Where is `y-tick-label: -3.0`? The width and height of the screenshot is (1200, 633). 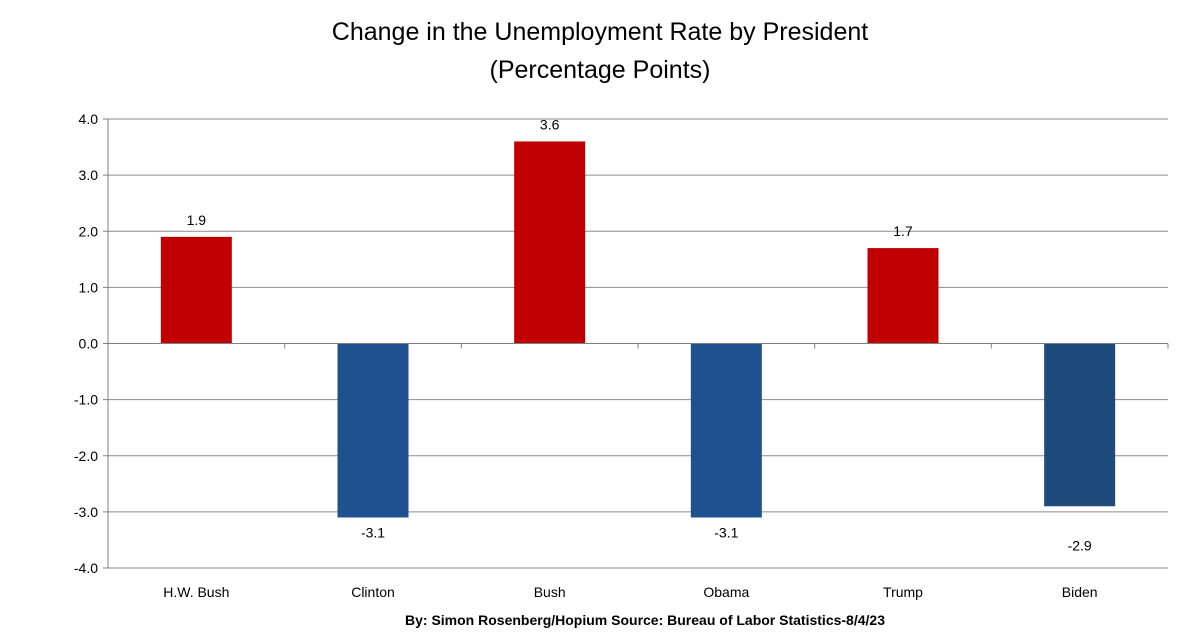
y-tick-label: -3.0 is located at coordinates (86, 512).